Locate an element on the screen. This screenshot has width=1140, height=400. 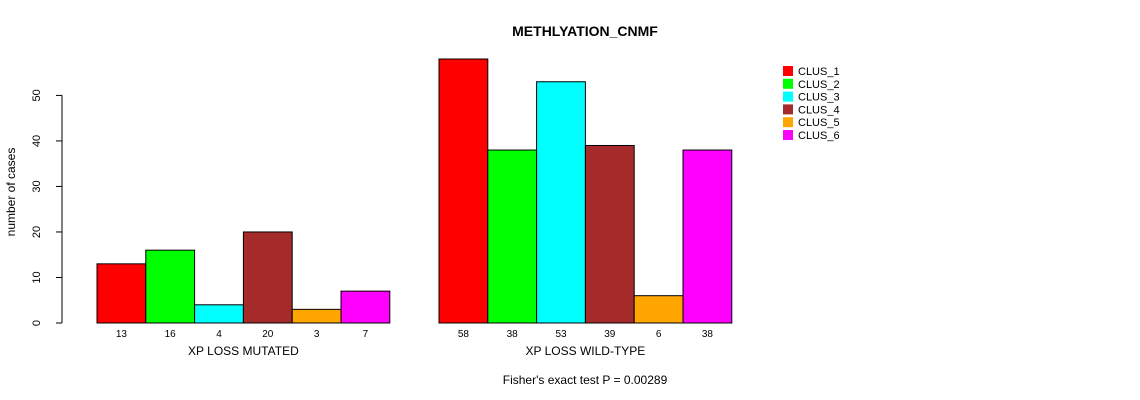
legend-entry: CLUS_3 is located at coordinates (819, 98).